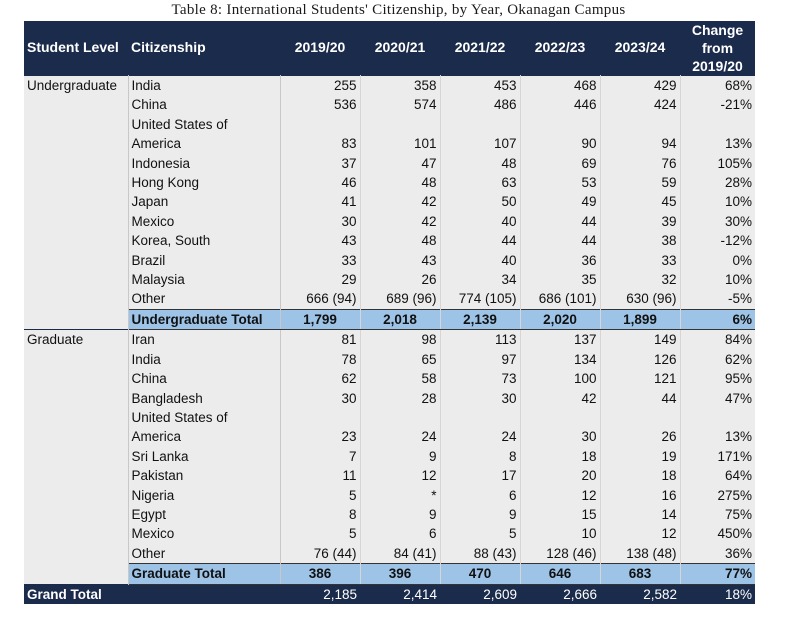 The height and width of the screenshot is (627, 797). I want to click on citizenship-cell: Nigeria, so click(204, 495).